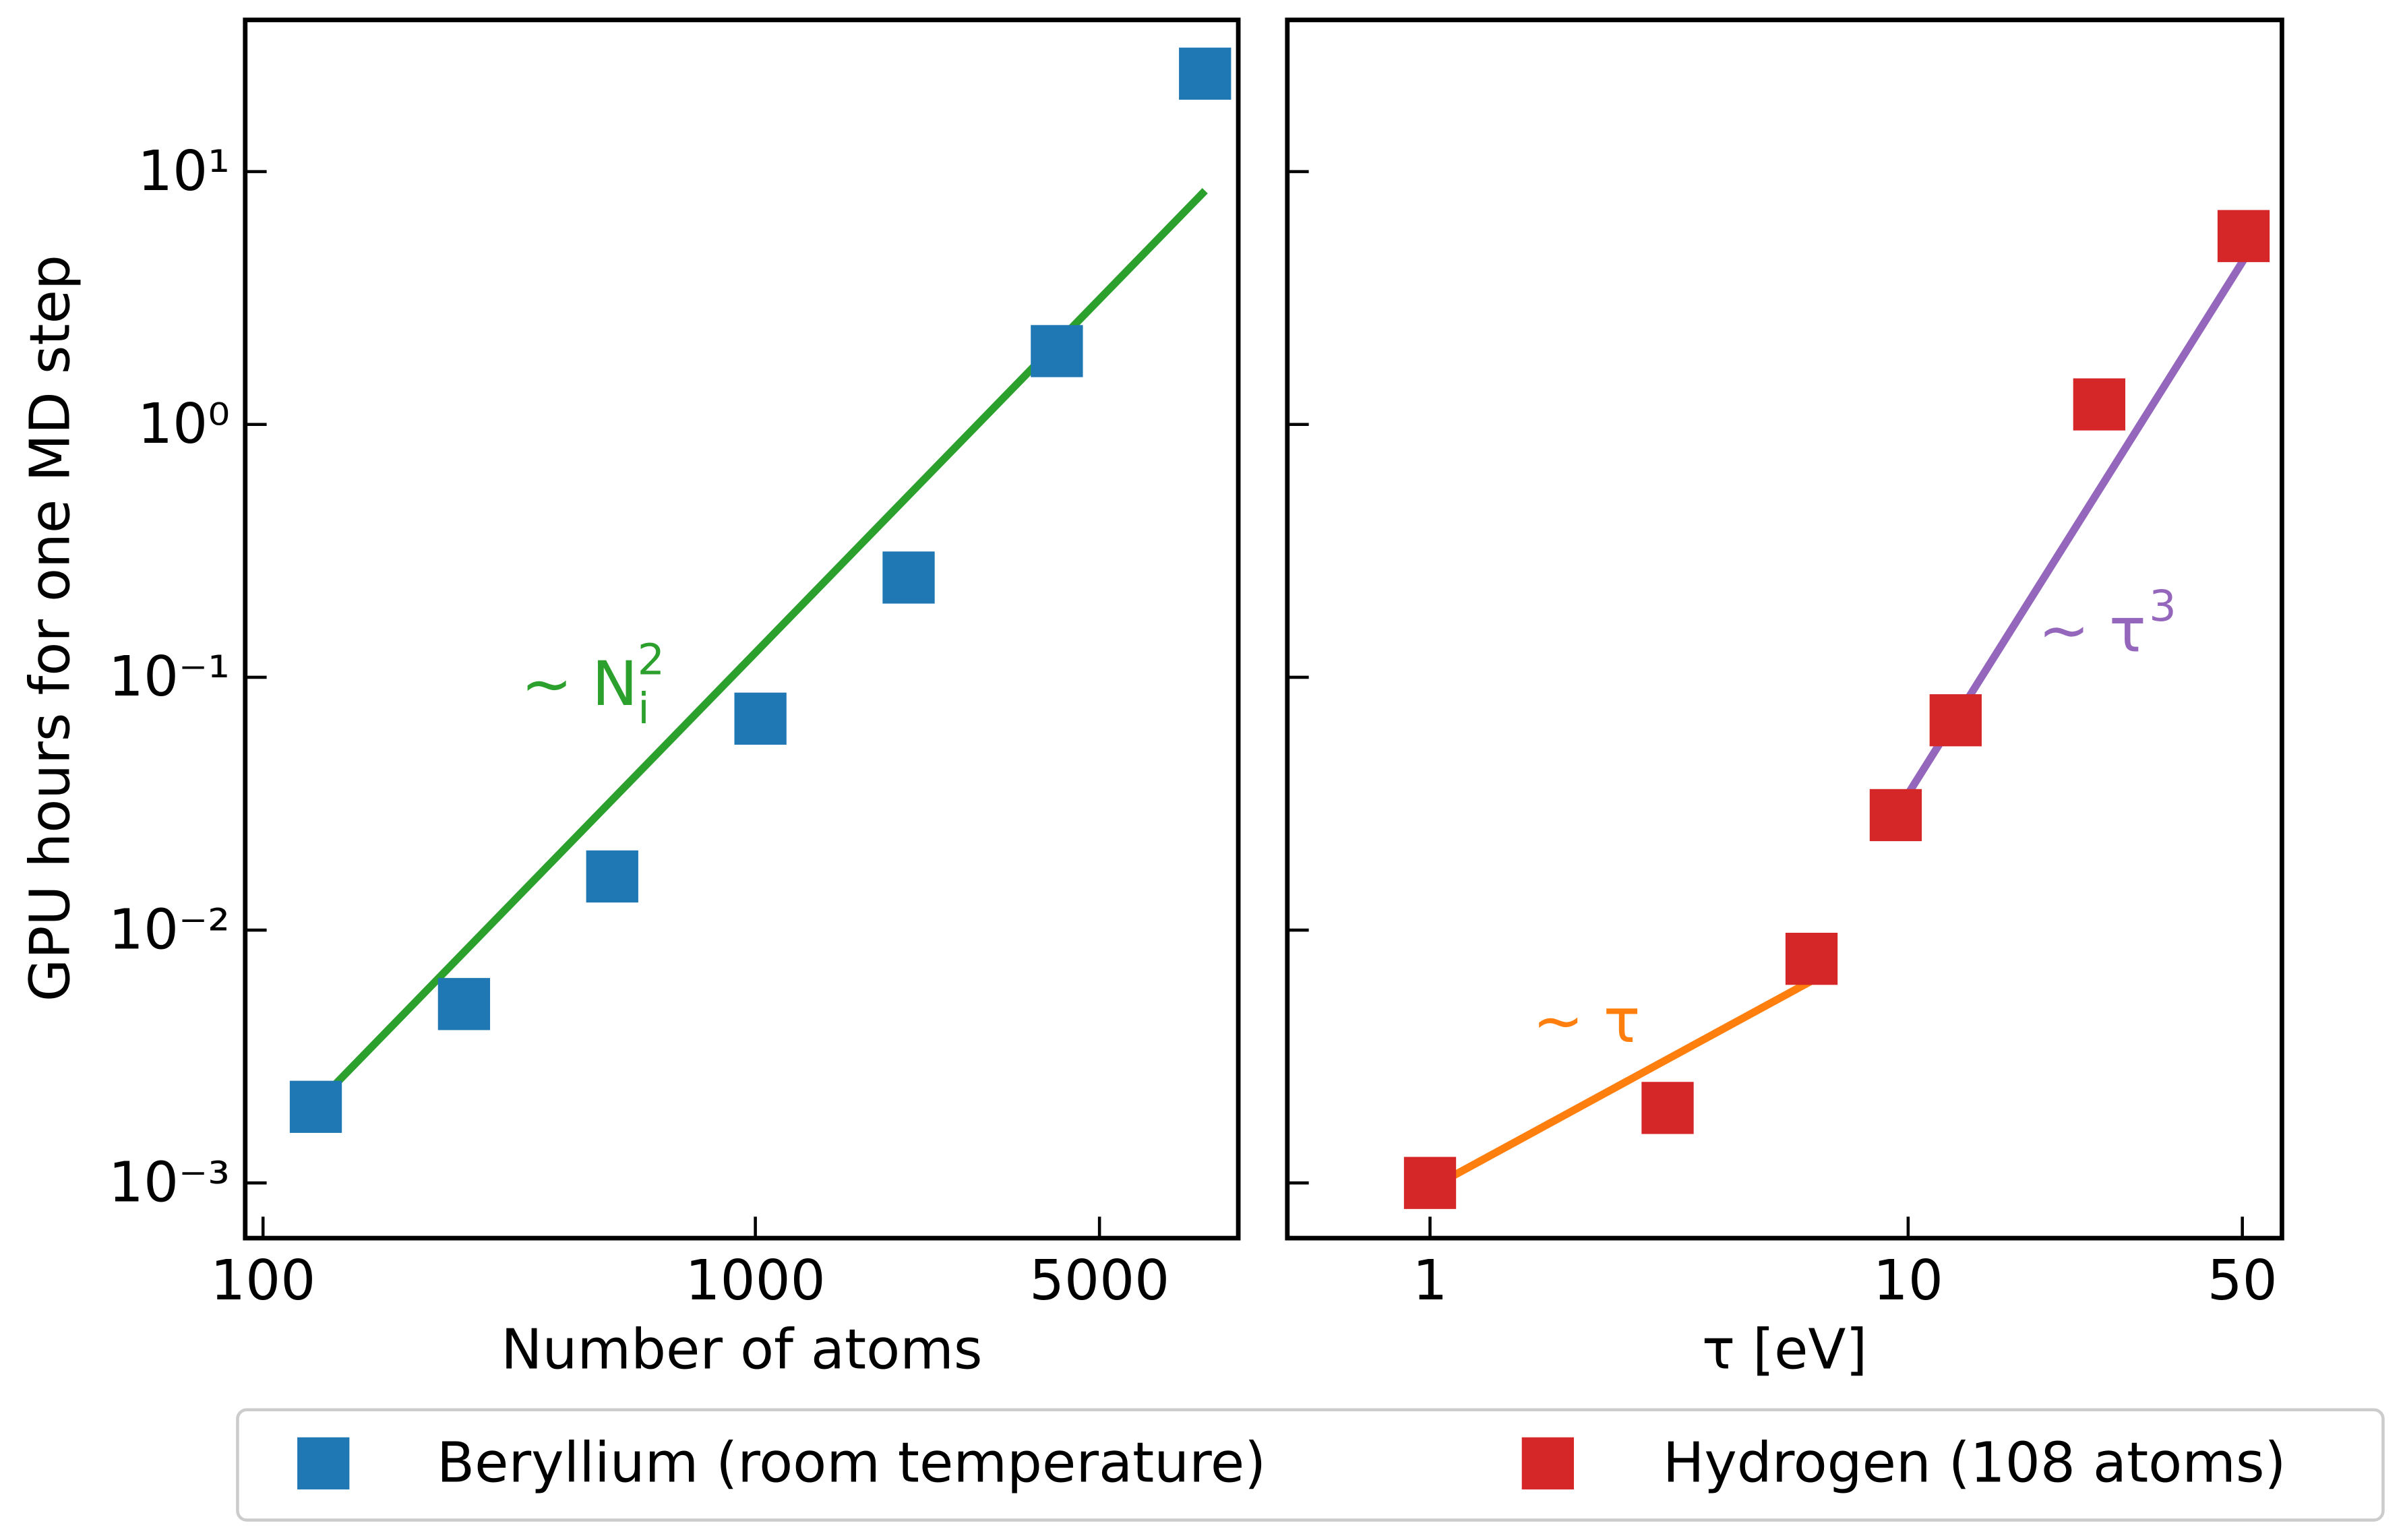 The width and height of the screenshot is (2403, 1540). I want to click on x-tick-label: 100, so click(262, 1281).